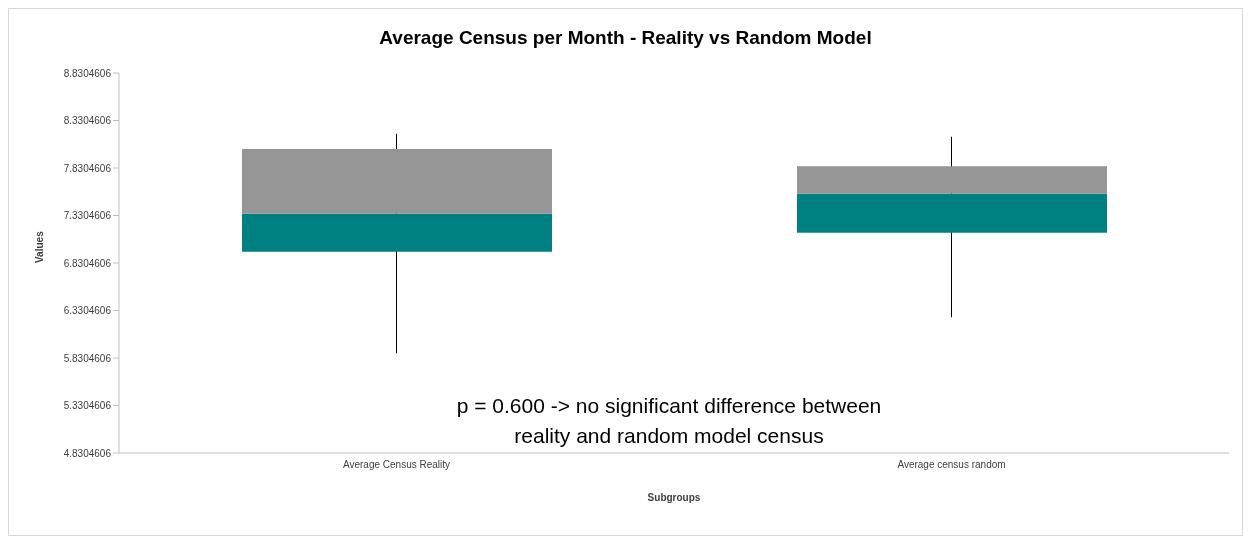 Image resolution: width=1249 pixels, height=542 pixels. Describe the element at coordinates (87, 263) in the screenshot. I see `y-tick-label: 6.8304606` at that location.